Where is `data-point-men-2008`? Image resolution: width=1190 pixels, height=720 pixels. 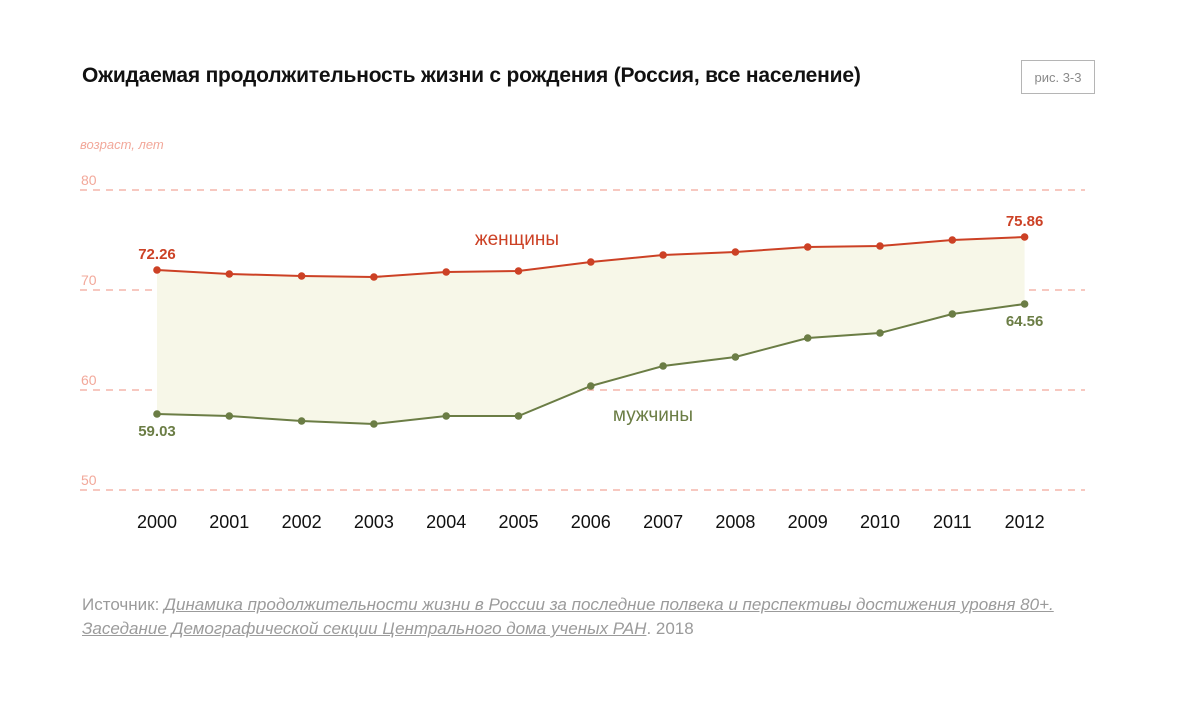 data-point-men-2008 is located at coordinates (735, 357).